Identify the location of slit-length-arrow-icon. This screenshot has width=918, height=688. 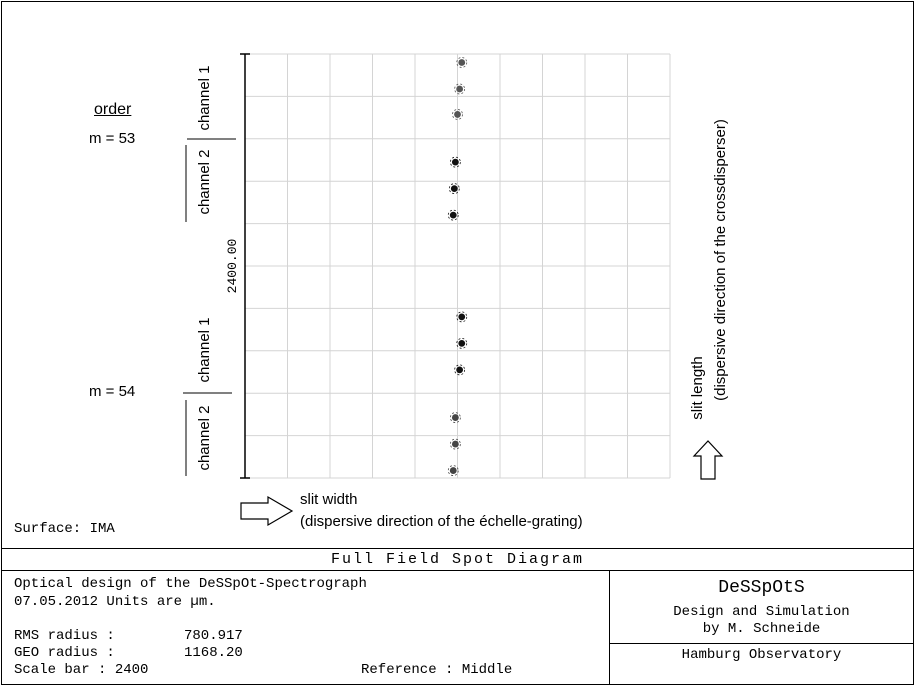
(708, 460).